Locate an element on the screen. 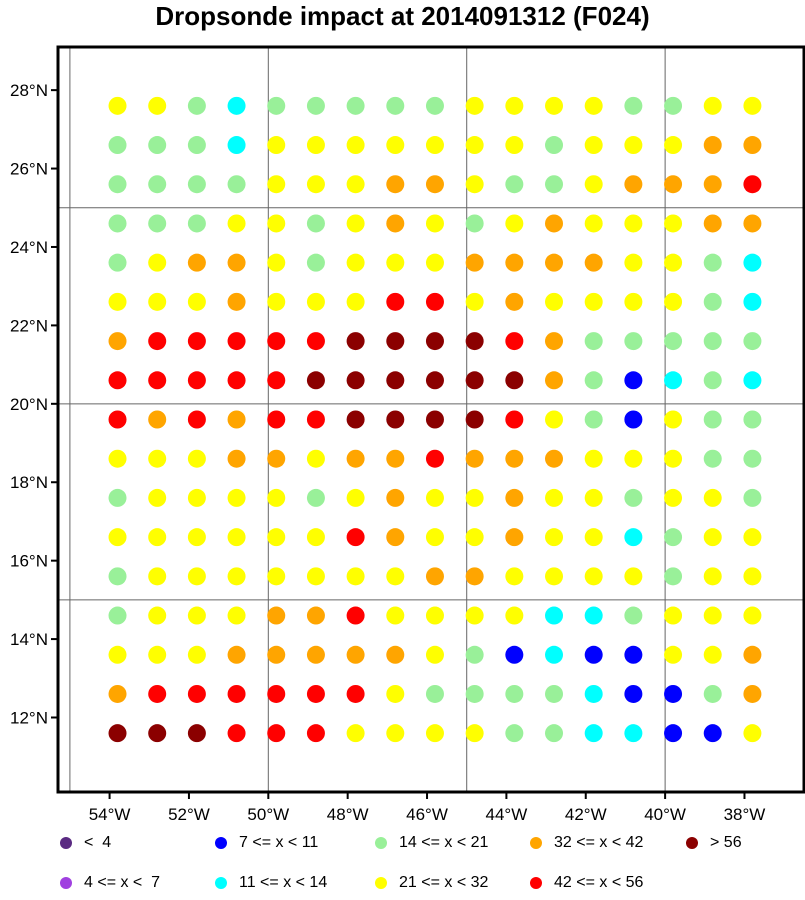 This screenshot has height=900, width=805. y-tick-label: 28°N is located at coordinates (29, 90).